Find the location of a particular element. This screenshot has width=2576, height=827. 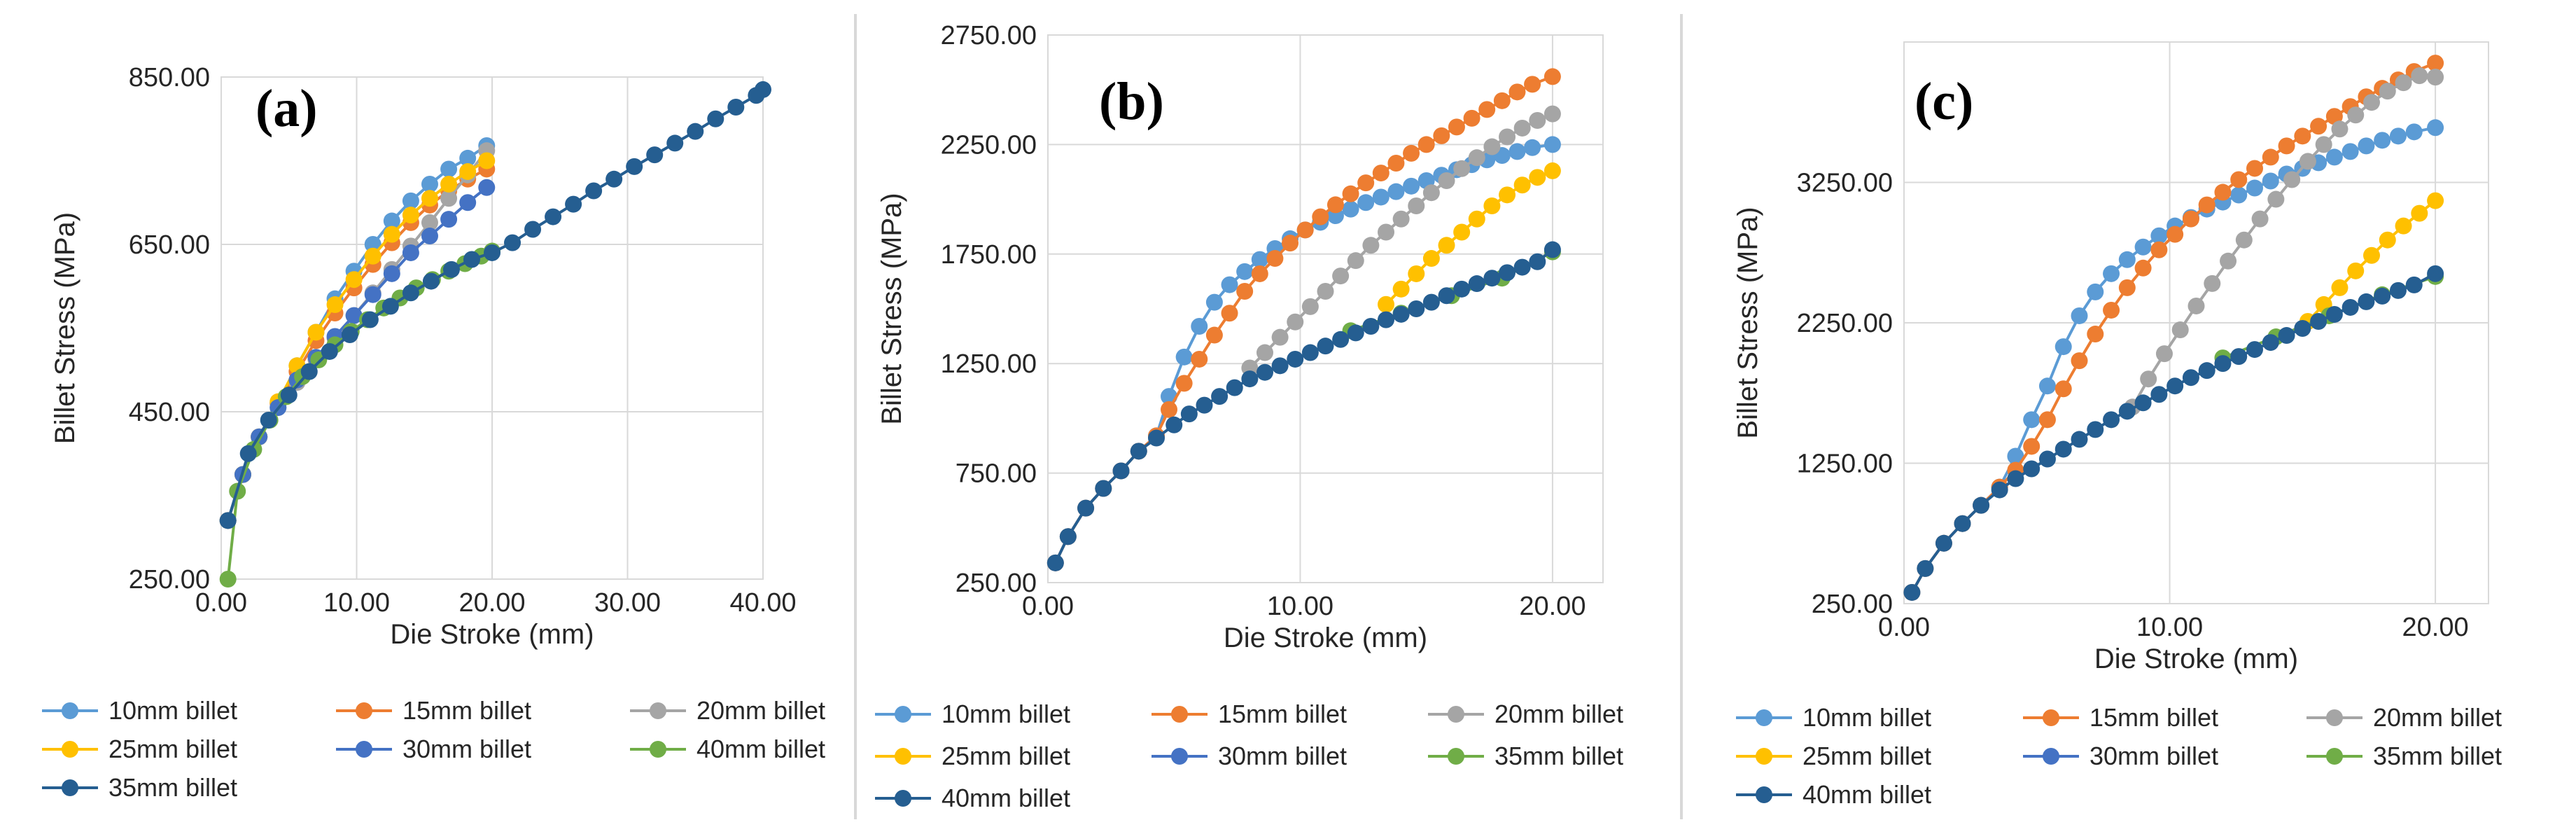

legend-entry: 35mm billet is located at coordinates (172, 787).